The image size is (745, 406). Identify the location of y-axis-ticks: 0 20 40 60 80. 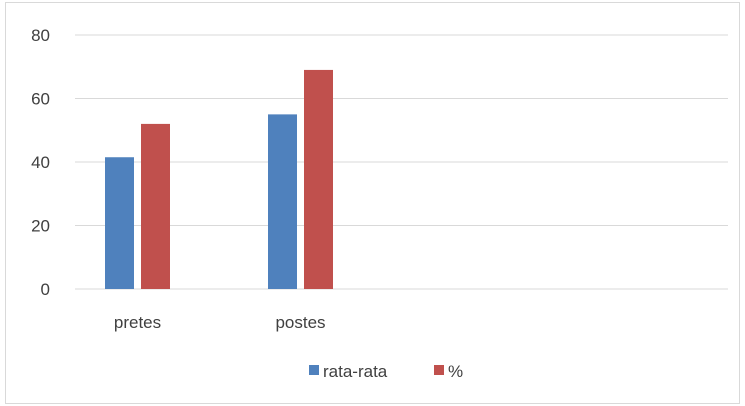
(40, 162).